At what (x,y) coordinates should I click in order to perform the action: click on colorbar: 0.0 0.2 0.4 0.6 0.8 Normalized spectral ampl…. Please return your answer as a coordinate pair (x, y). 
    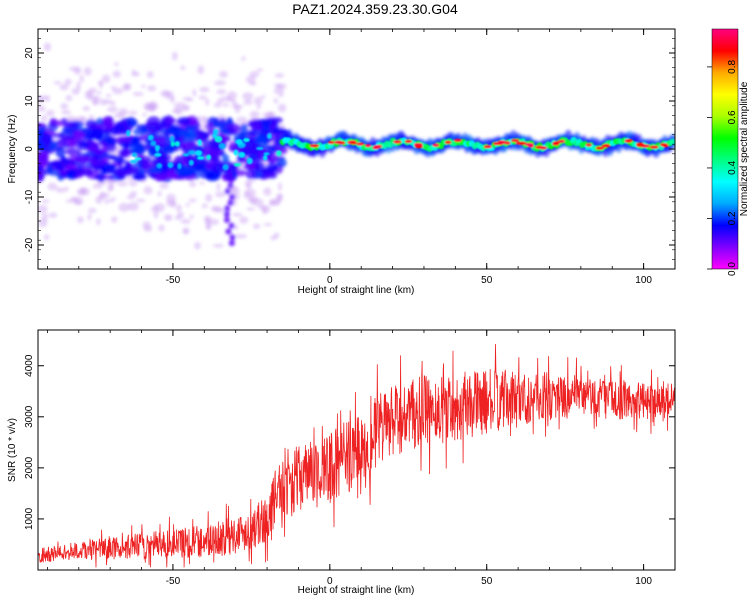
    Looking at the image, I should click on (728, 152).